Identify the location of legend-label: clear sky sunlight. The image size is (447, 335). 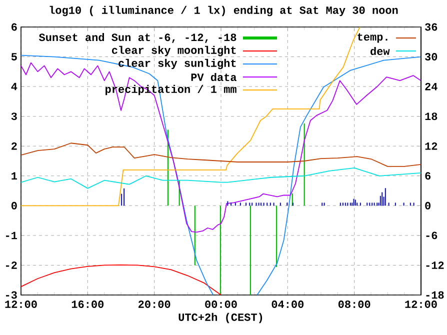
(177, 64).